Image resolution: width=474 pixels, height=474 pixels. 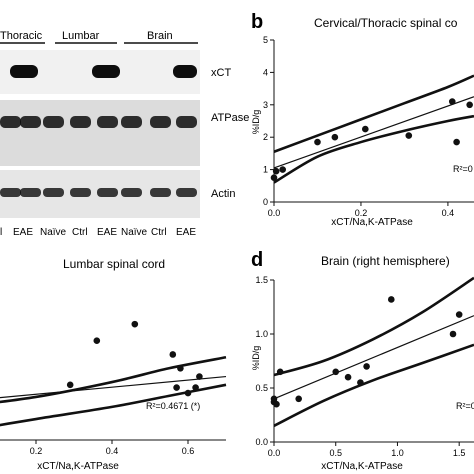 What do you see at coordinates (459, 453) in the screenshot?
I see `x-tick-label: 1.5` at bounding box center [459, 453].